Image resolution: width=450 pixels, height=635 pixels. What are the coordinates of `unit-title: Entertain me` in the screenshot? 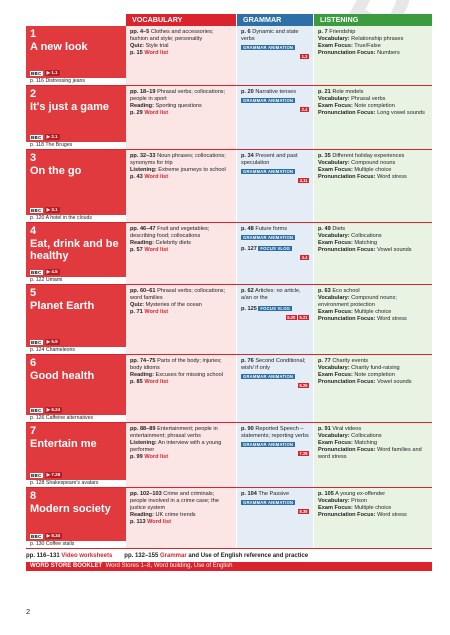 It's located at (63, 444).